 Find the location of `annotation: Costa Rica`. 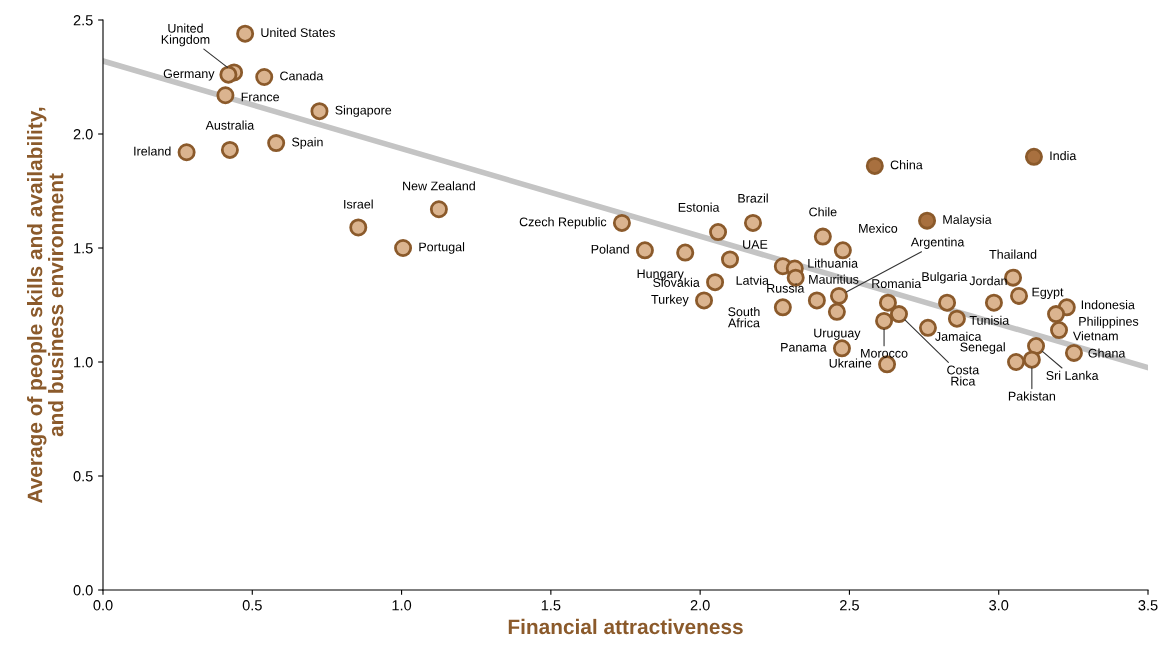

annotation: Costa Rica is located at coordinates (963, 375).